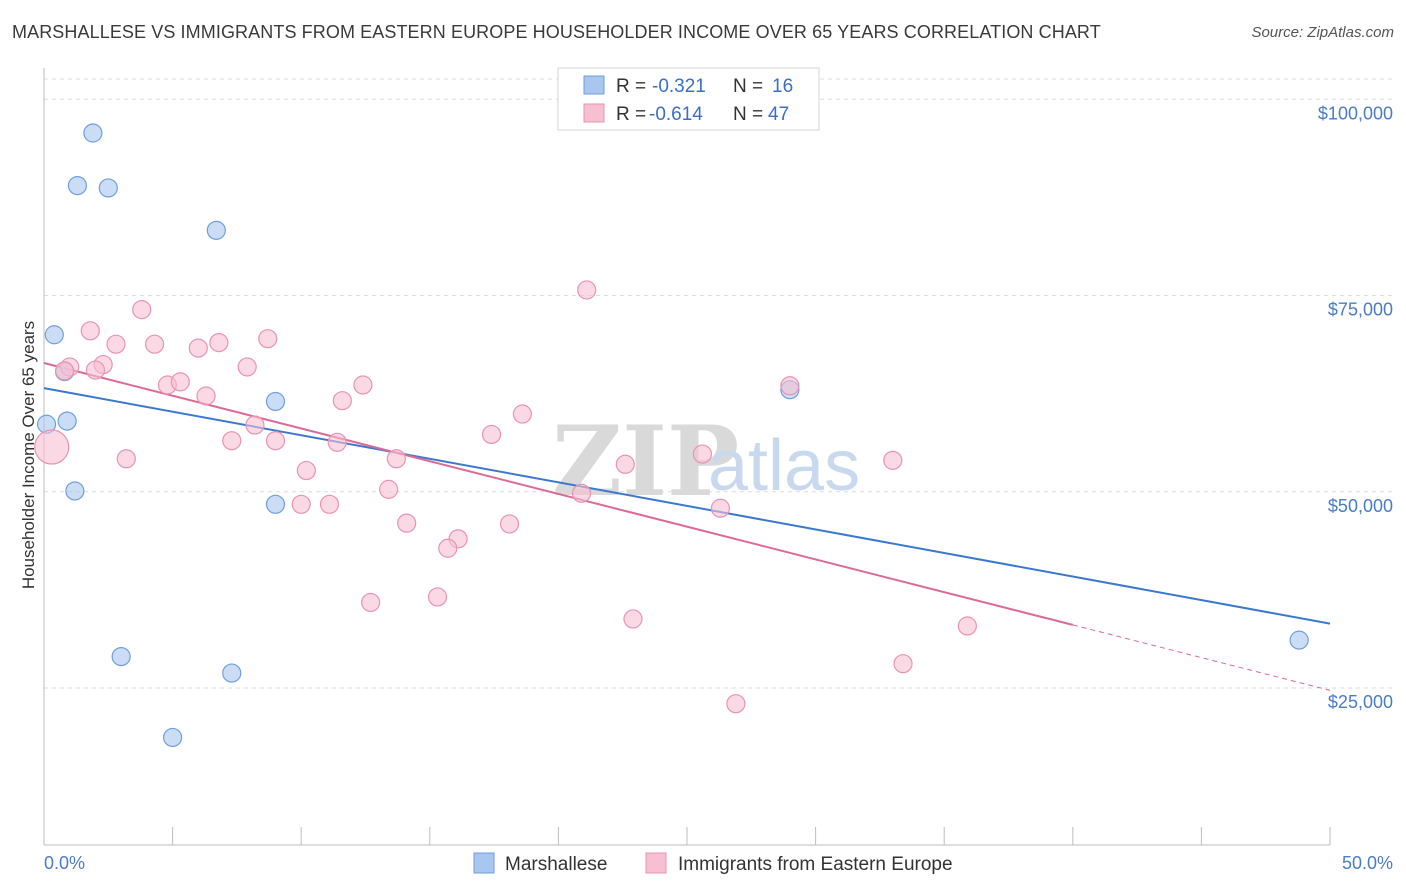 This screenshot has height=892, width=1406. What do you see at coordinates (631, 114) in the screenshot?
I see `legend-r-label-2: R =` at bounding box center [631, 114].